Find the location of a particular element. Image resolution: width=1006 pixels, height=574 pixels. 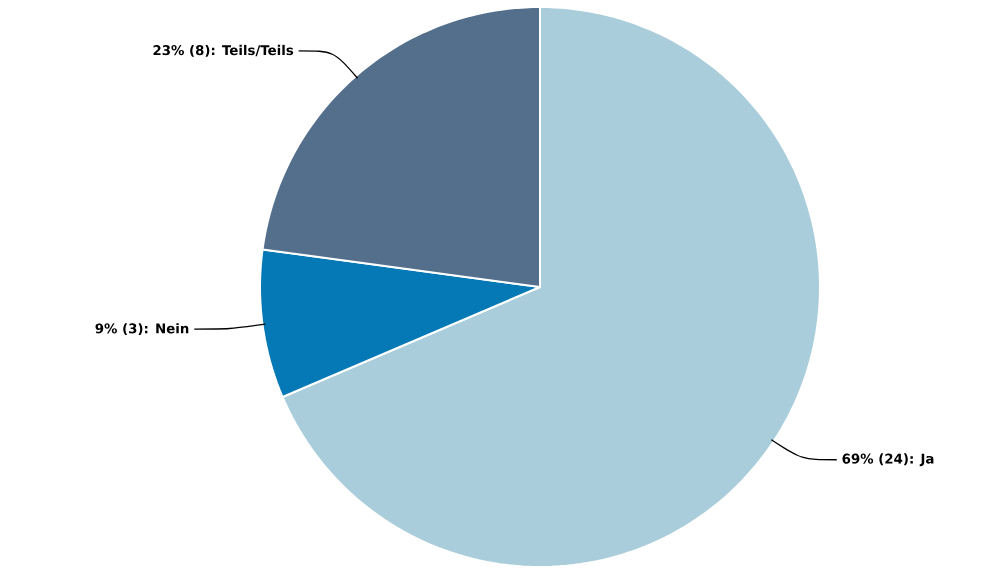

data-label: 23% (8): is located at coordinates (184, 50).